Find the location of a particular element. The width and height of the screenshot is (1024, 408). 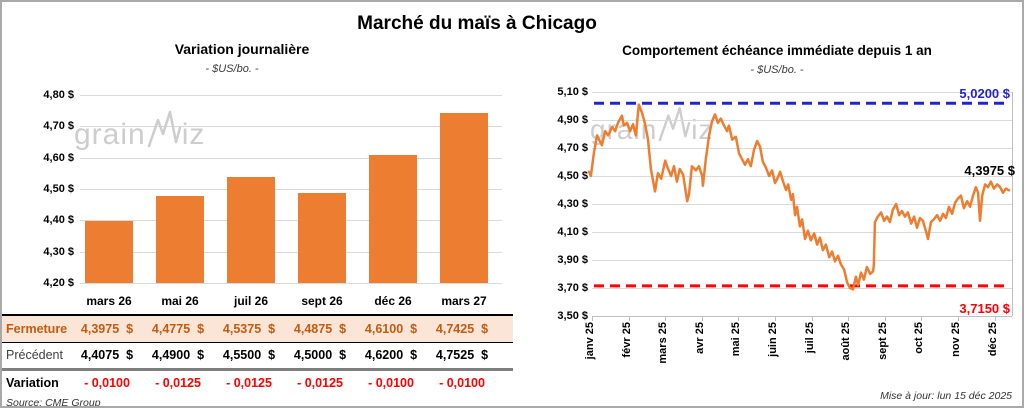

bar-y-tick-label: 4,80 $ is located at coordinates (58, 95).